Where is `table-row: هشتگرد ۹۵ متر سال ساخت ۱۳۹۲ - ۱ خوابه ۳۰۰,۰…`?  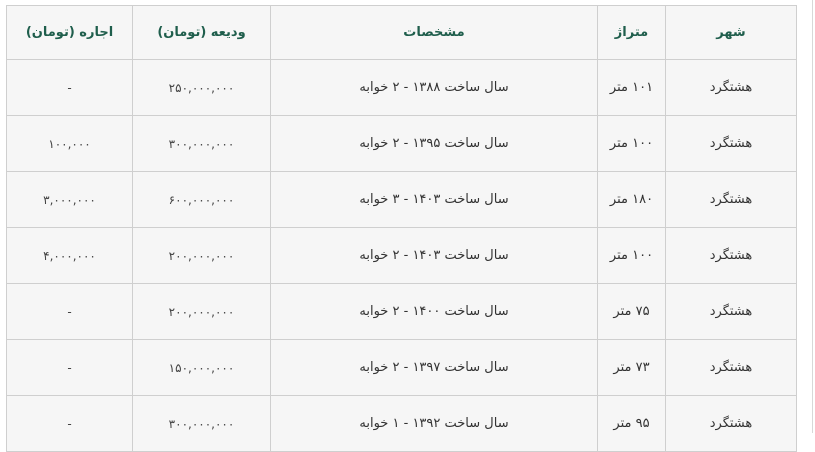 table-row: هشتگرد ۹۵ متر سال ساخت ۱۳۹۲ - ۱ خوابه ۳۰۰,۰… is located at coordinates (401, 423).